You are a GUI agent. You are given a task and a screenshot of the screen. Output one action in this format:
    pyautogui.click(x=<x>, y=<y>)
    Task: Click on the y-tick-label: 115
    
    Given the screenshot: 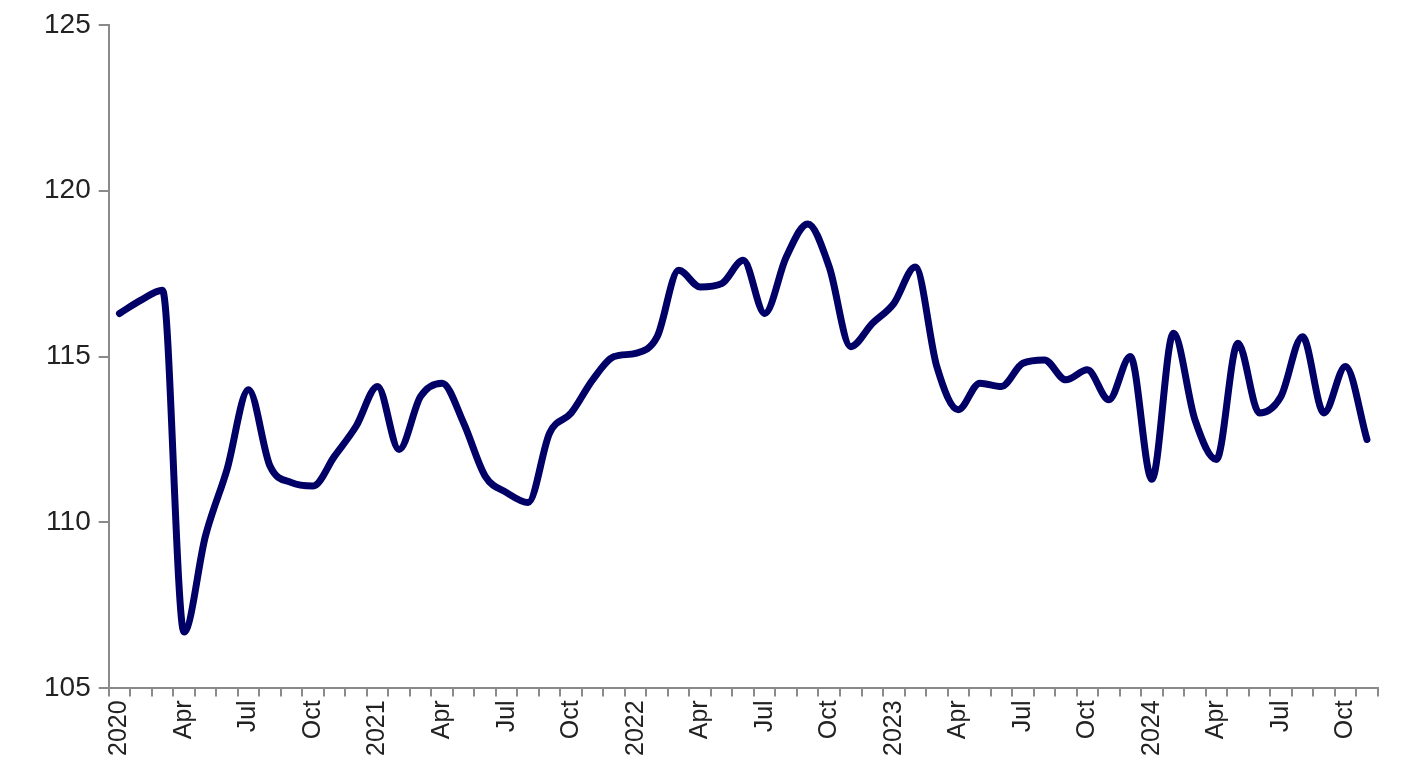 What is the action you would take?
    pyautogui.click(x=68, y=355)
    